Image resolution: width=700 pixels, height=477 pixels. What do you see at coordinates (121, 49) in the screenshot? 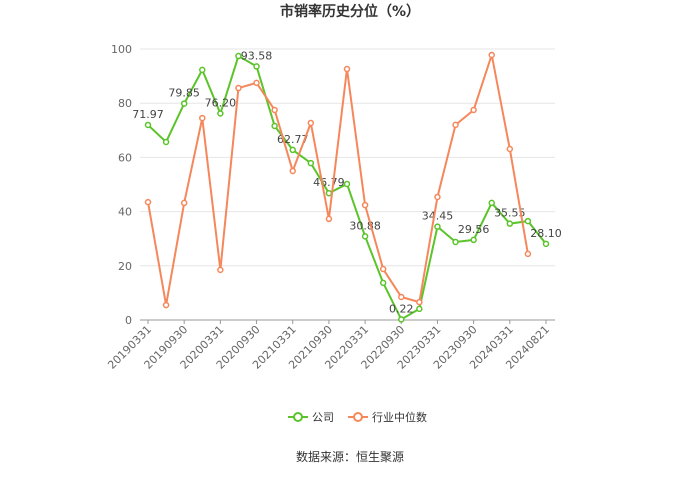
I see `y-tick-label: 100` at bounding box center [121, 49].